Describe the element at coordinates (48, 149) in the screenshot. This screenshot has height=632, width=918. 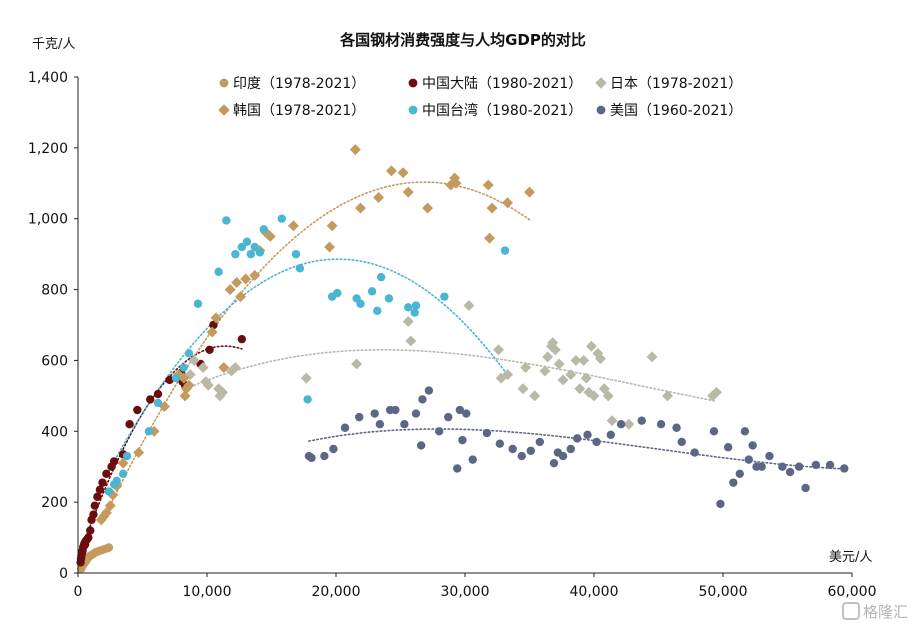
I see `y-tick-label: 1,200` at that location.